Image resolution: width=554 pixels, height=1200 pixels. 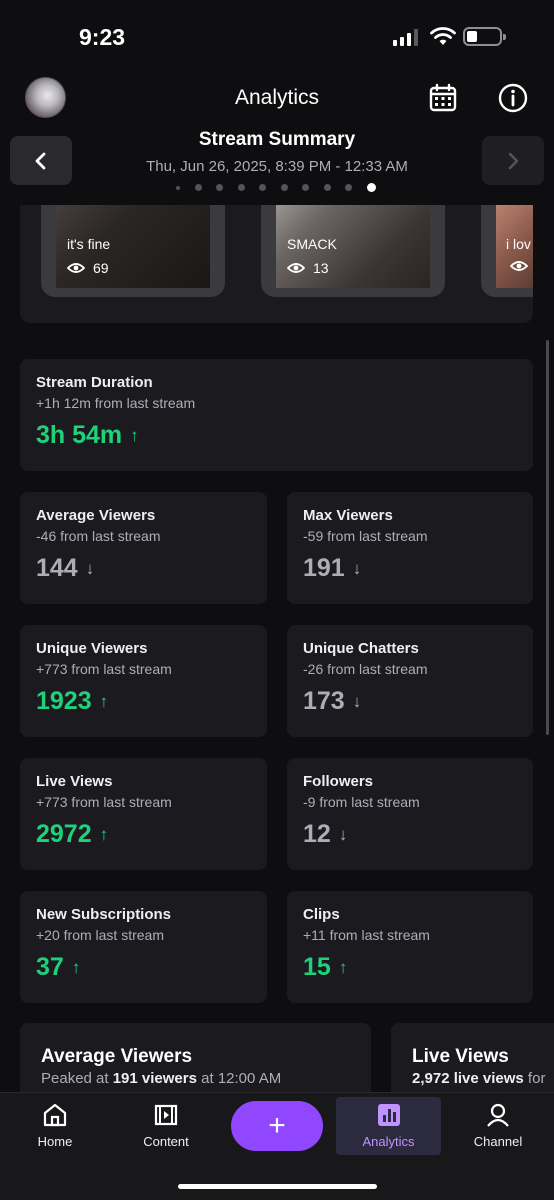 I want to click on bottom-tab-bar: Home Content + Analytics Channel, so click(x=277, y=1146).